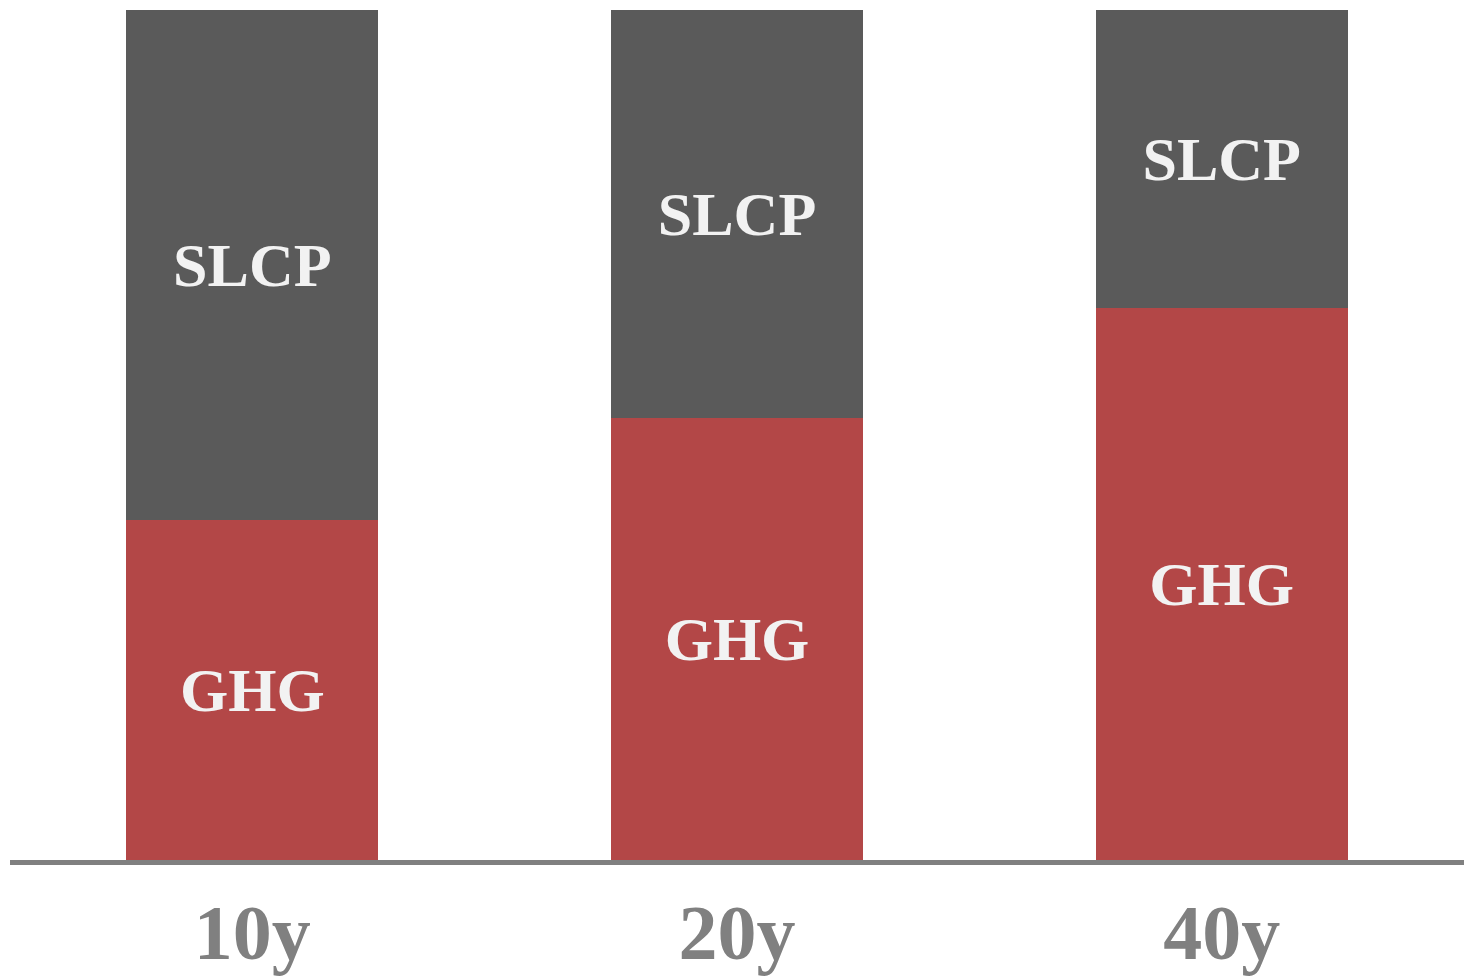  What do you see at coordinates (737, 932) in the screenshot?
I see `x-tick-label: 20y` at bounding box center [737, 932].